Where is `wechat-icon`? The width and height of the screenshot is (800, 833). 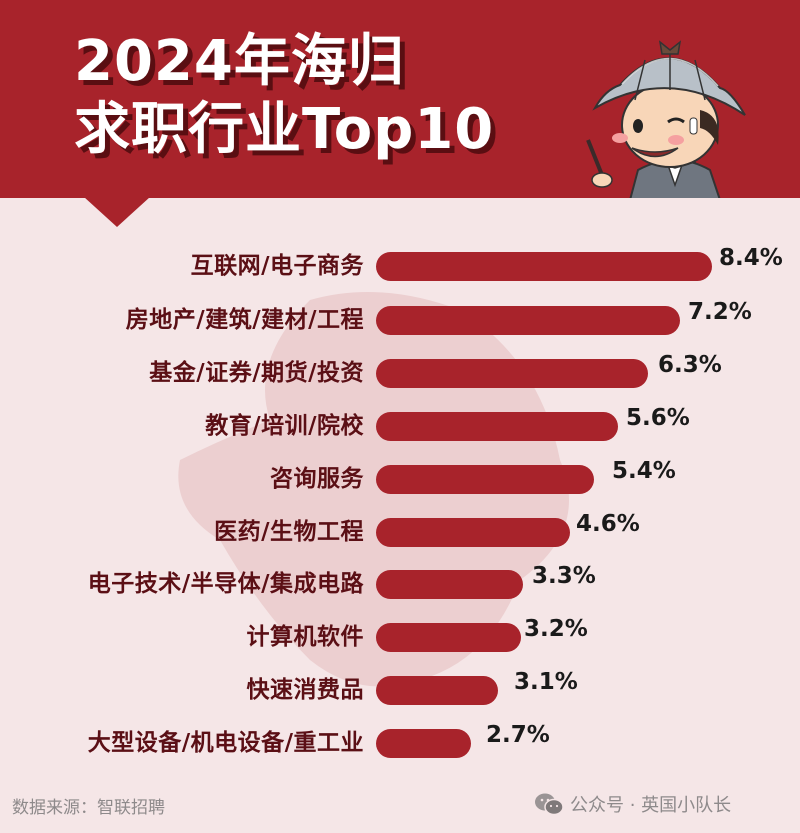 wechat-icon is located at coordinates (549, 804).